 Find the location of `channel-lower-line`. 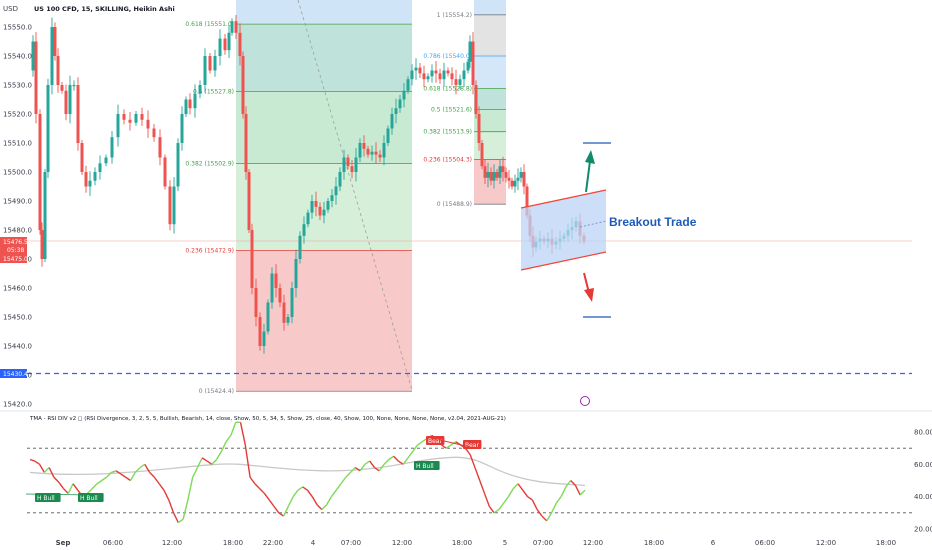

channel-lower-line is located at coordinates (563, 261).